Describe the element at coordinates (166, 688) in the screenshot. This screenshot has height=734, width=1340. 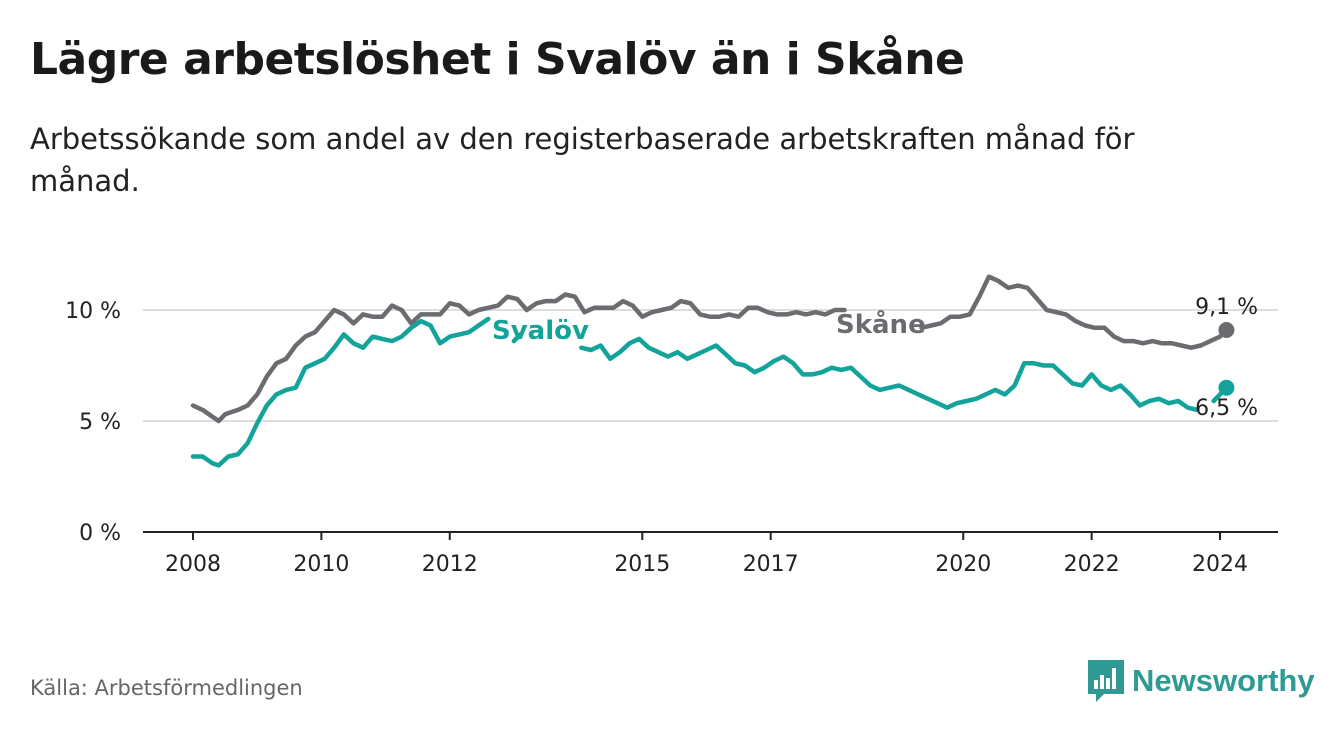
I see `source-credit: Källa: Arbetsförmedlingen` at that location.